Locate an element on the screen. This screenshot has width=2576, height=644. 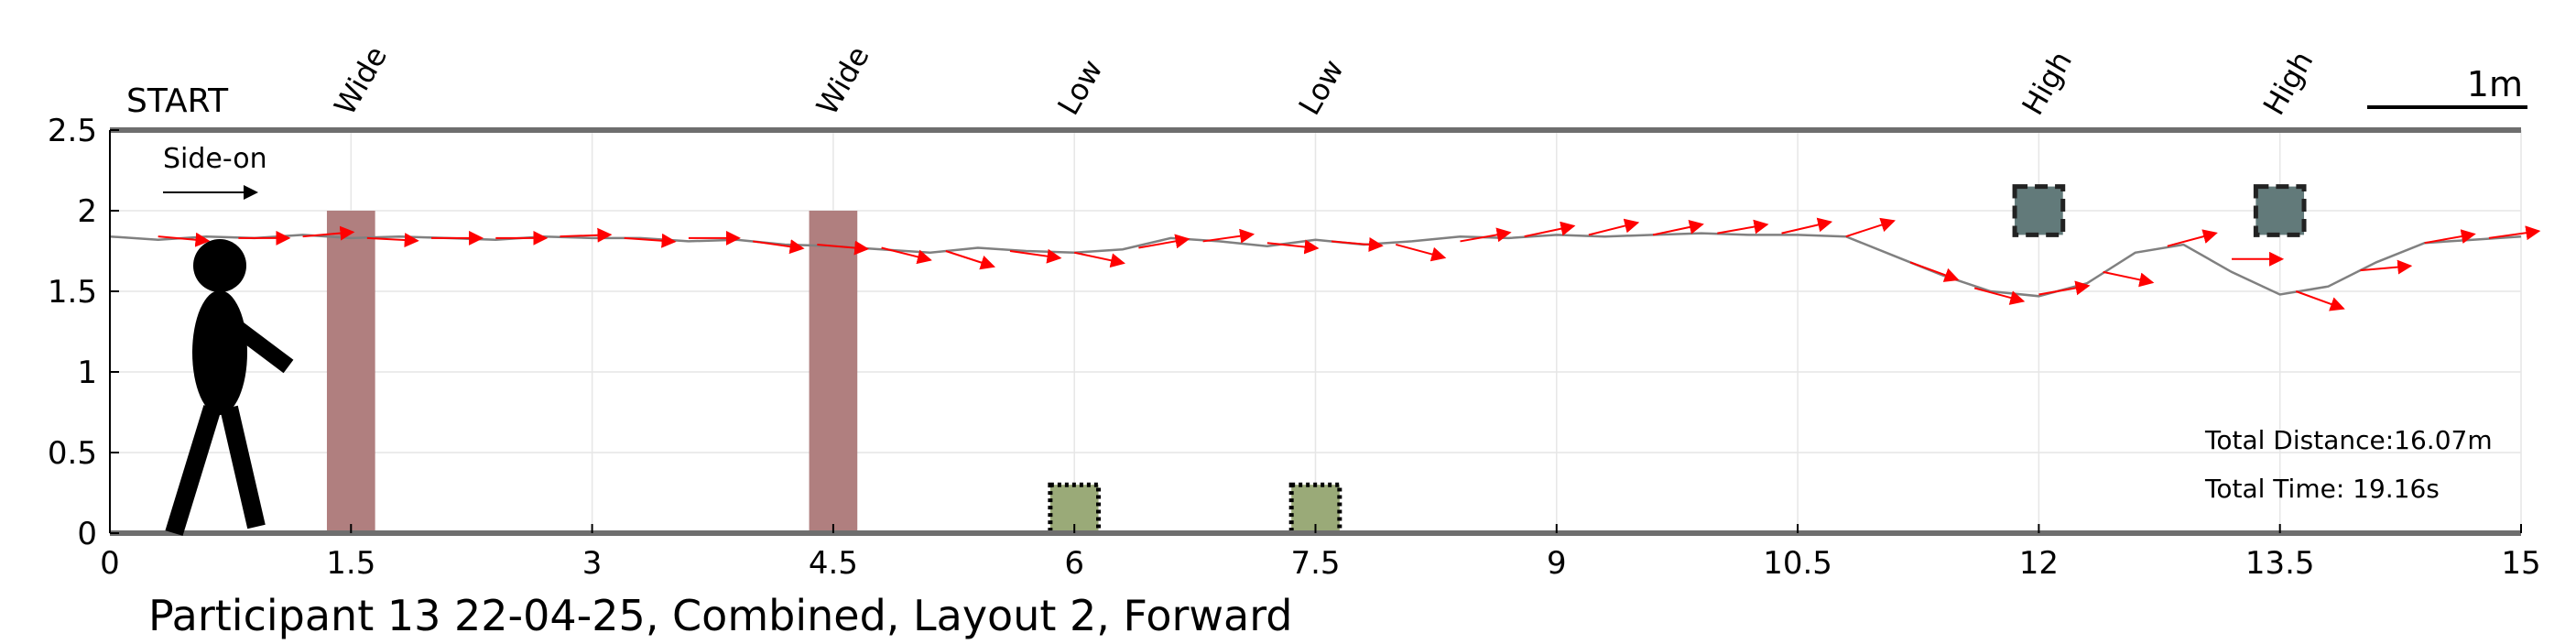
scale-bar: 1m is located at coordinates (2447, 87).